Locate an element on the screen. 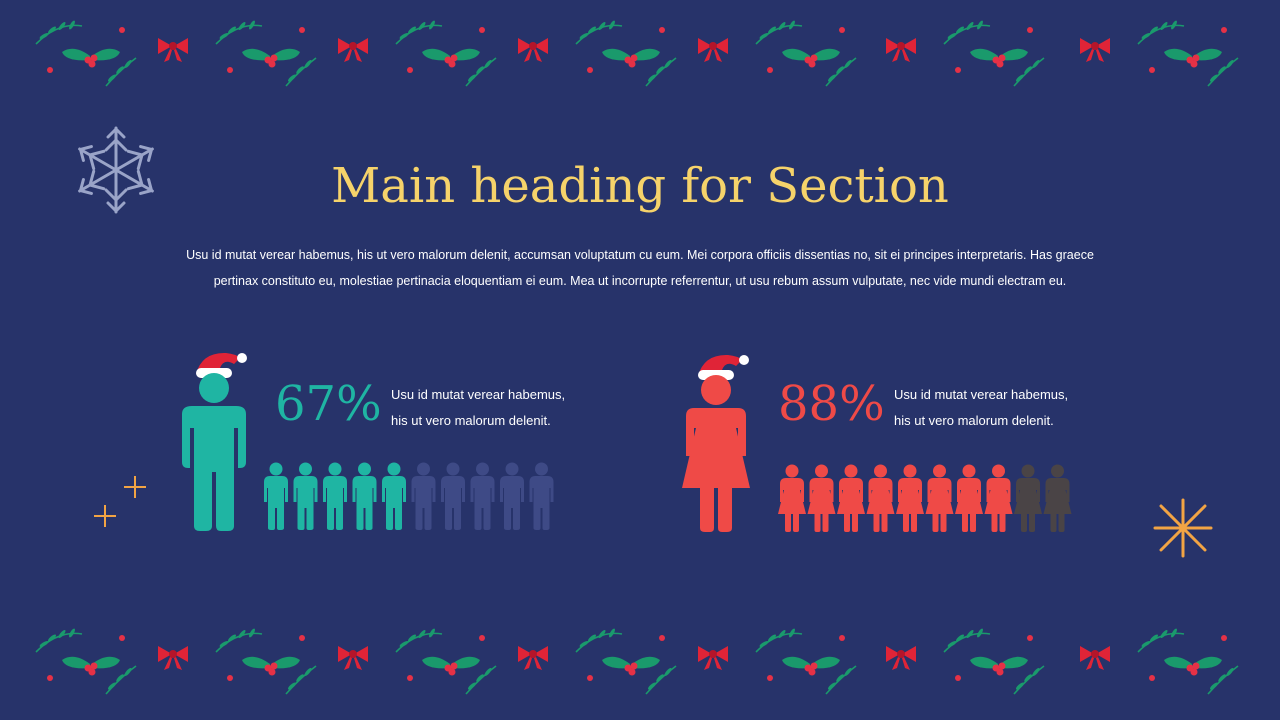 Image resolution: width=1280 pixels, height=720 pixels. santa-female-figure is located at coordinates (716, 443).